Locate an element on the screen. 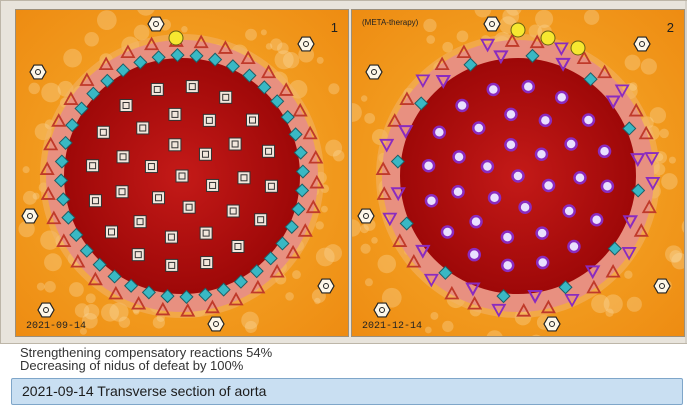  scrollbar is located at coordinates (686, 172).